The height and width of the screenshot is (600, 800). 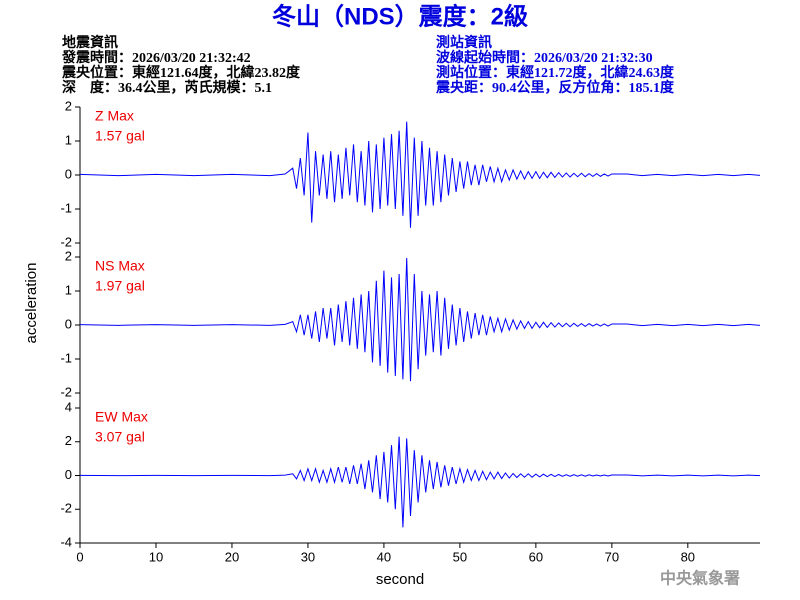 I want to click on info-left: 地震資訊, so click(x=90, y=42).